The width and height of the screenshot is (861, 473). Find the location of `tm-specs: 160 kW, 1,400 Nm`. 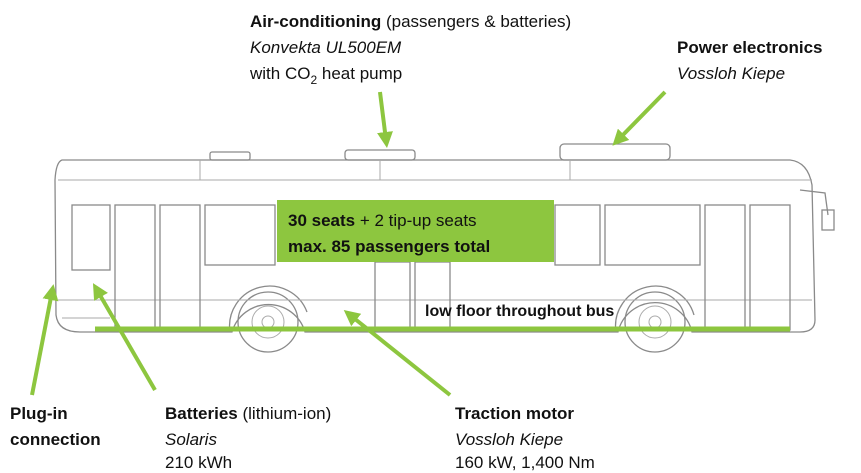

tm-specs: 160 kW, 1,400 Nm is located at coordinates (525, 462).